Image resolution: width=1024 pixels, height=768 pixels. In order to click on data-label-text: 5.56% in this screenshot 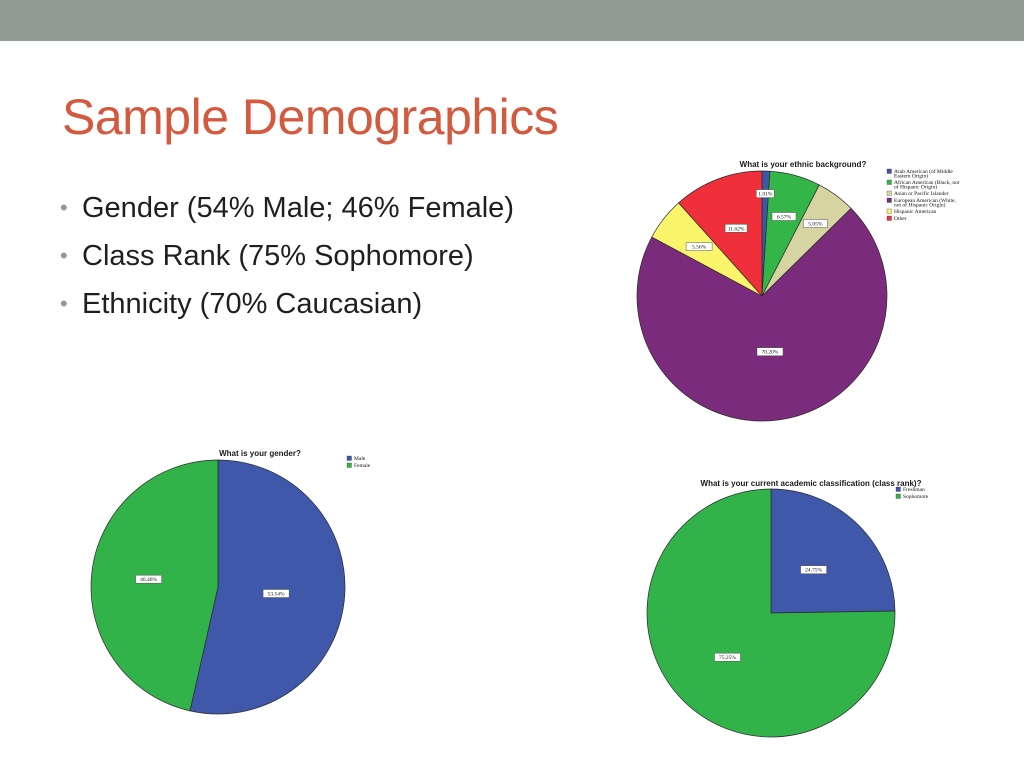, I will do `click(699, 248)`.